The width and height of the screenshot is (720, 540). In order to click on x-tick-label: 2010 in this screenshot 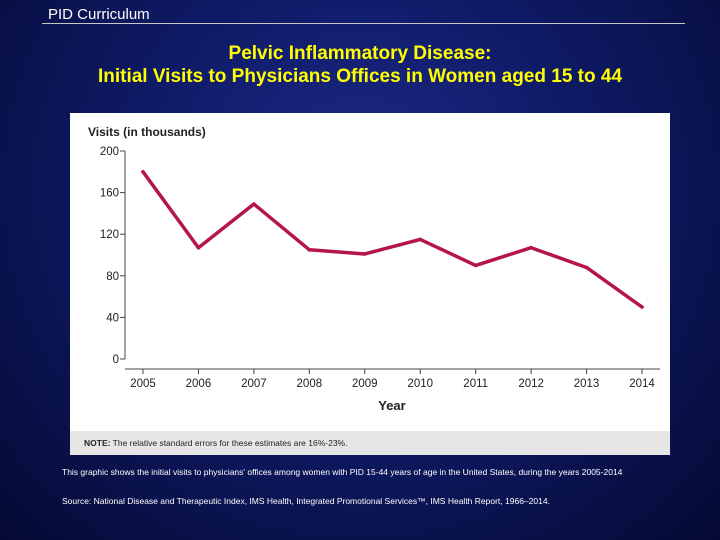, I will do `click(420, 384)`.